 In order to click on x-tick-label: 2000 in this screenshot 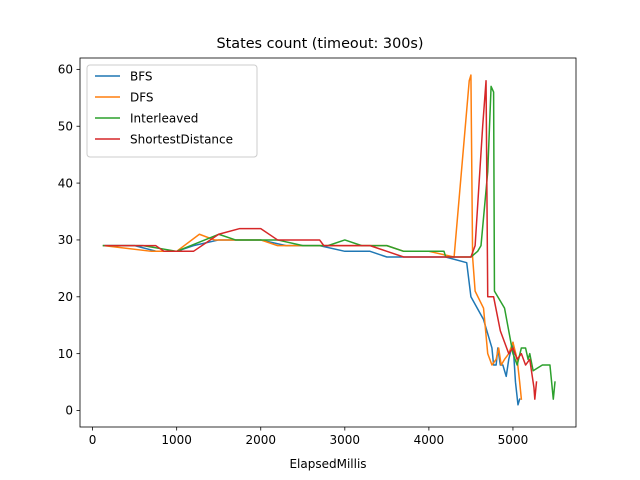, I will do `click(260, 440)`.